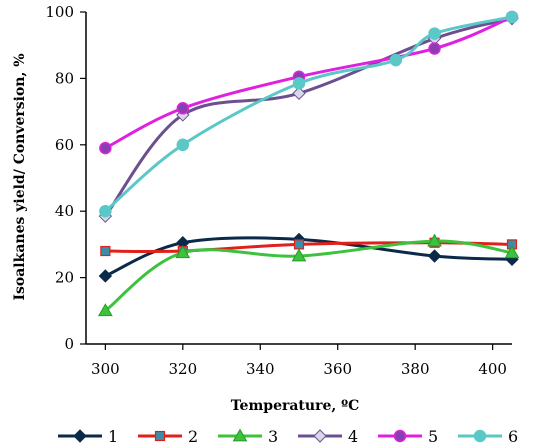 The width and height of the screenshot is (533, 447). I want to click on x-tick-label: 320, so click(182, 369).